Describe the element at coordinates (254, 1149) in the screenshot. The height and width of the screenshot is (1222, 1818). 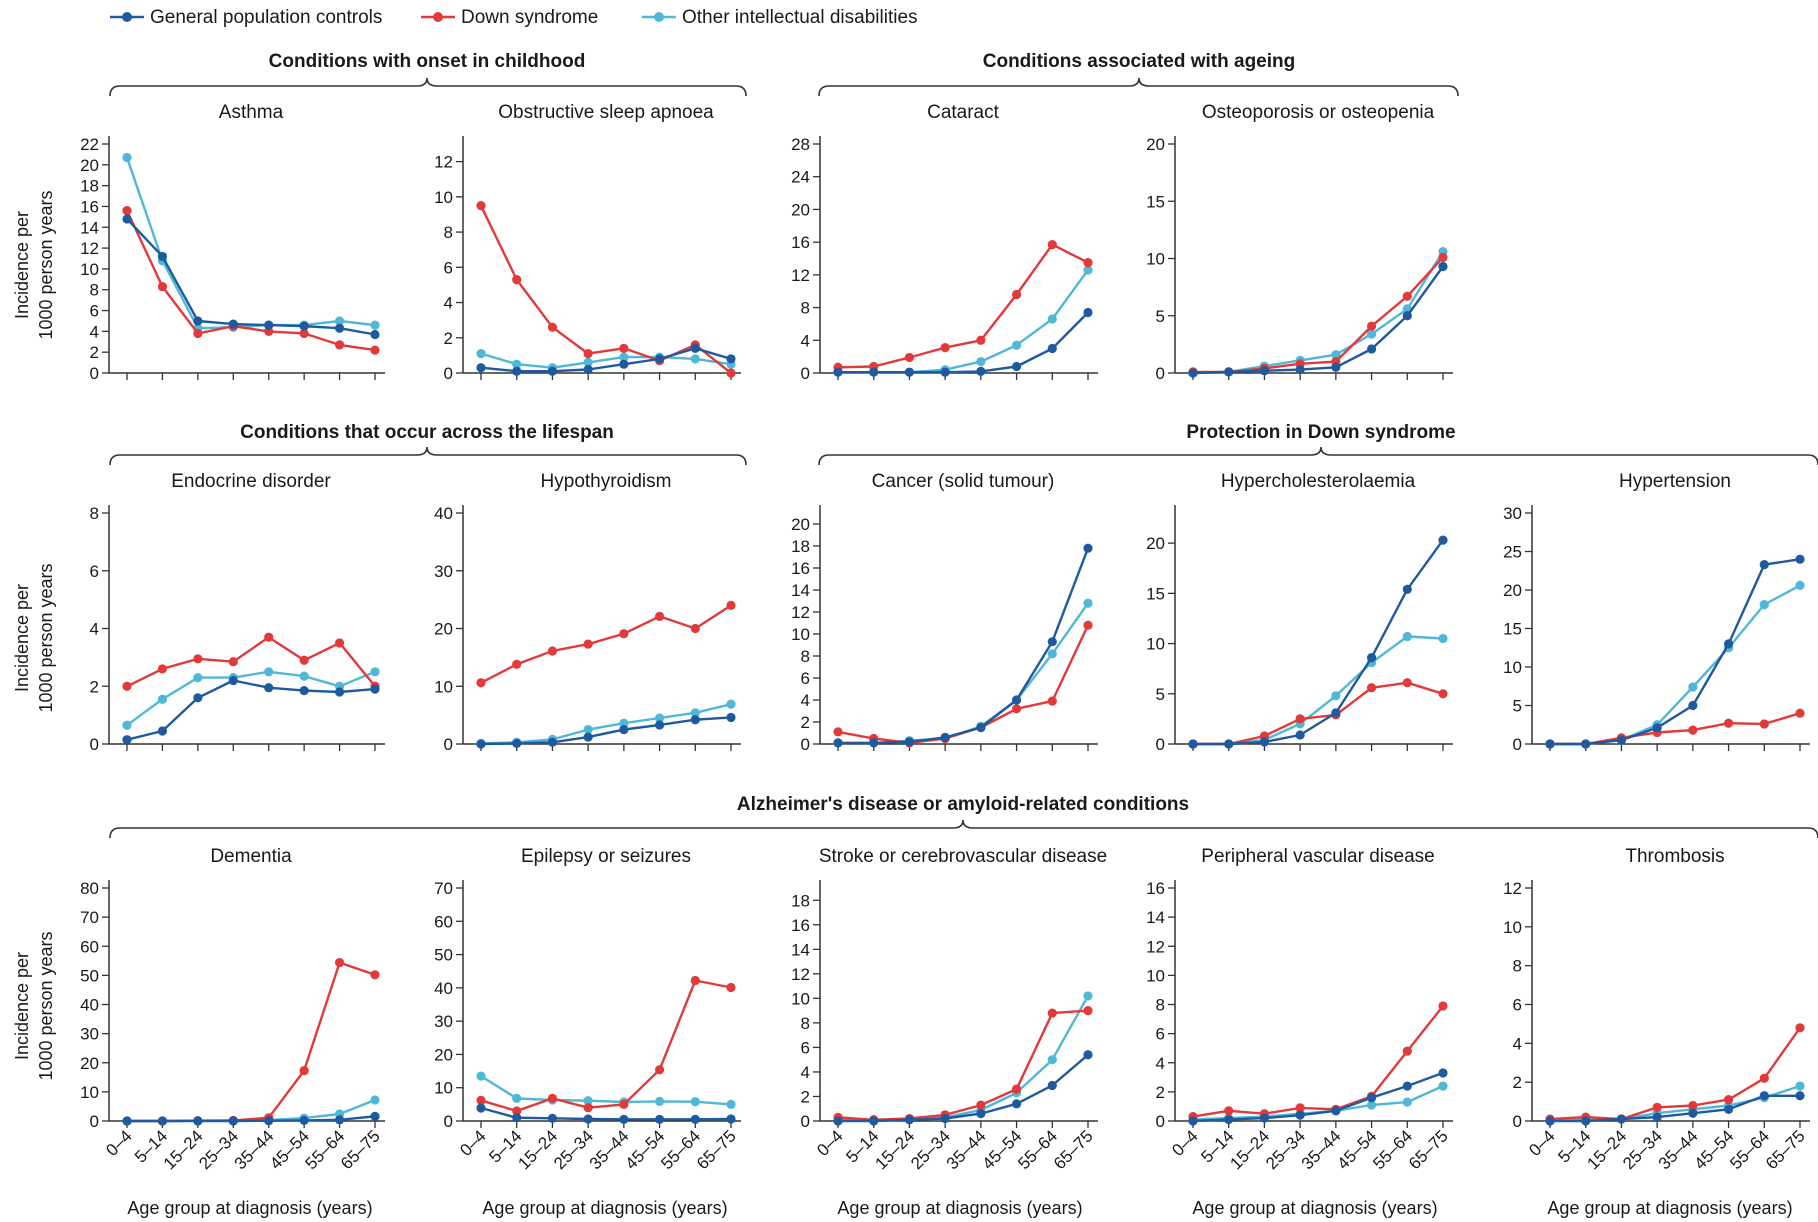
I see `x-tick-label: 35–44` at that location.